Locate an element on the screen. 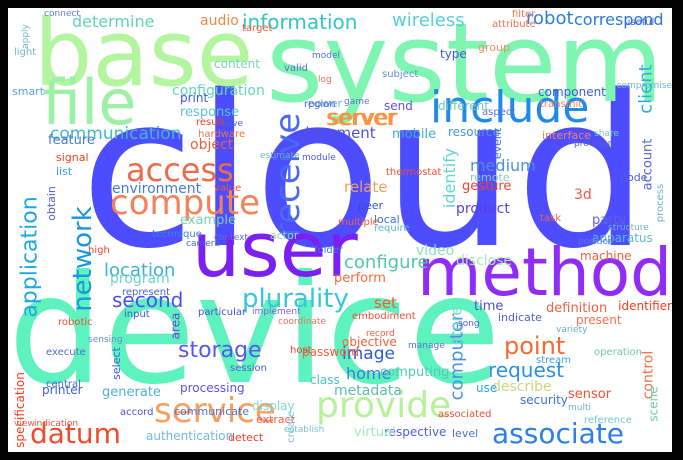  word-relate: relate is located at coordinates (366, 187).